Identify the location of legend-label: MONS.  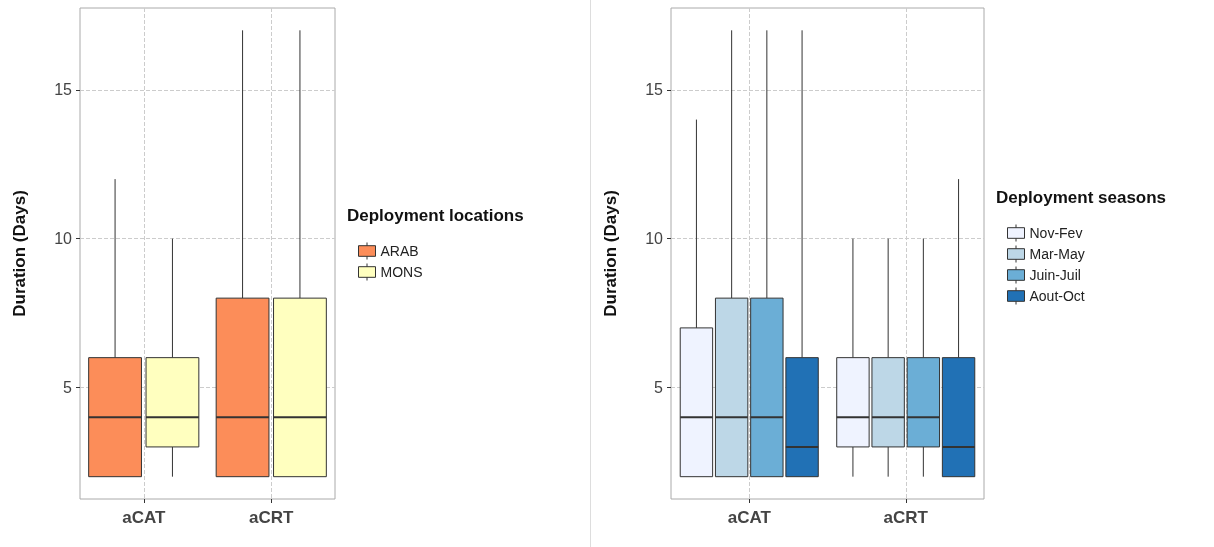
(401, 272).